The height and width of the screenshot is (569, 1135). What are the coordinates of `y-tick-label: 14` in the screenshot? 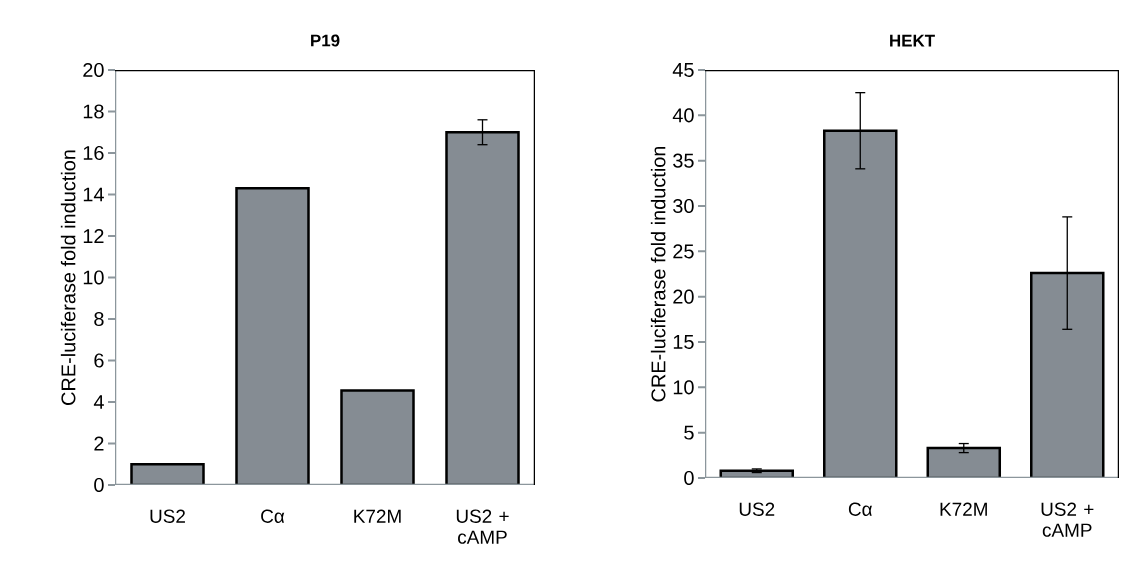 It's located at (93, 194).